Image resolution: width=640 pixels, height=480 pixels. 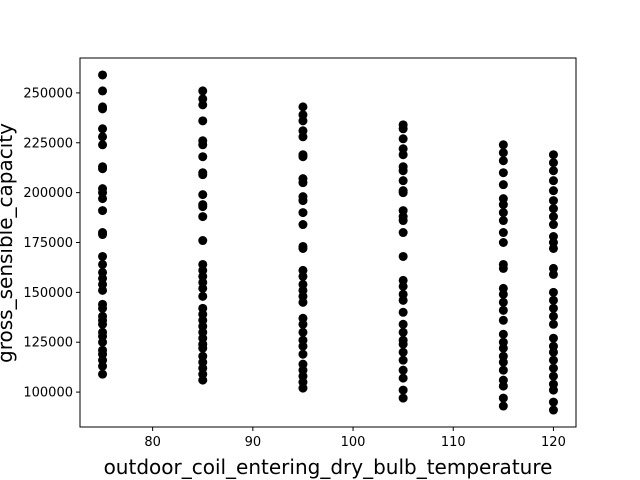 What do you see at coordinates (355, 438) in the screenshot?
I see `x-axis-ticks: 80 90 100 110 120` at bounding box center [355, 438].